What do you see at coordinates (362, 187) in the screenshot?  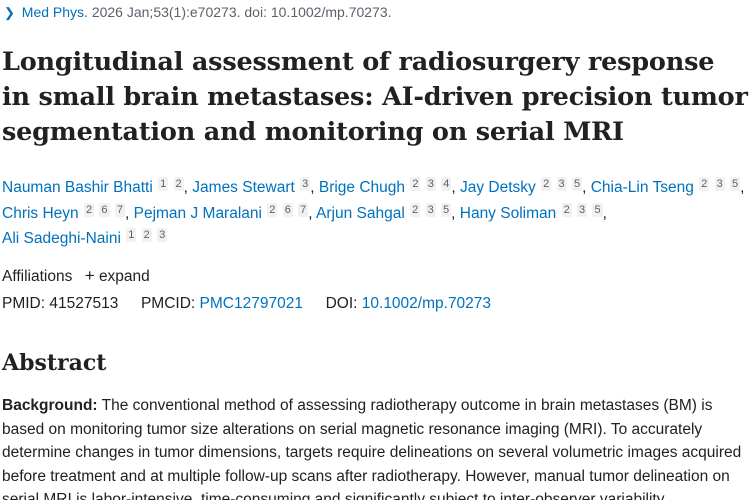 I see `author-name-link: Brige Chugh` at bounding box center [362, 187].